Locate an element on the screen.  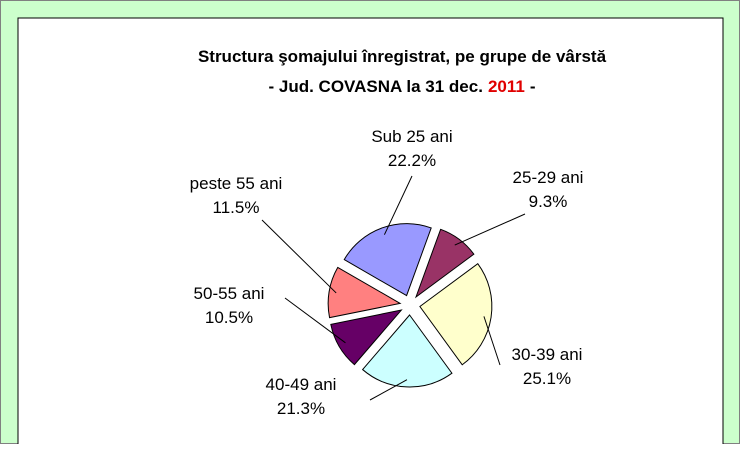
slice-label: 40-49 ani is located at coordinates (301, 384).